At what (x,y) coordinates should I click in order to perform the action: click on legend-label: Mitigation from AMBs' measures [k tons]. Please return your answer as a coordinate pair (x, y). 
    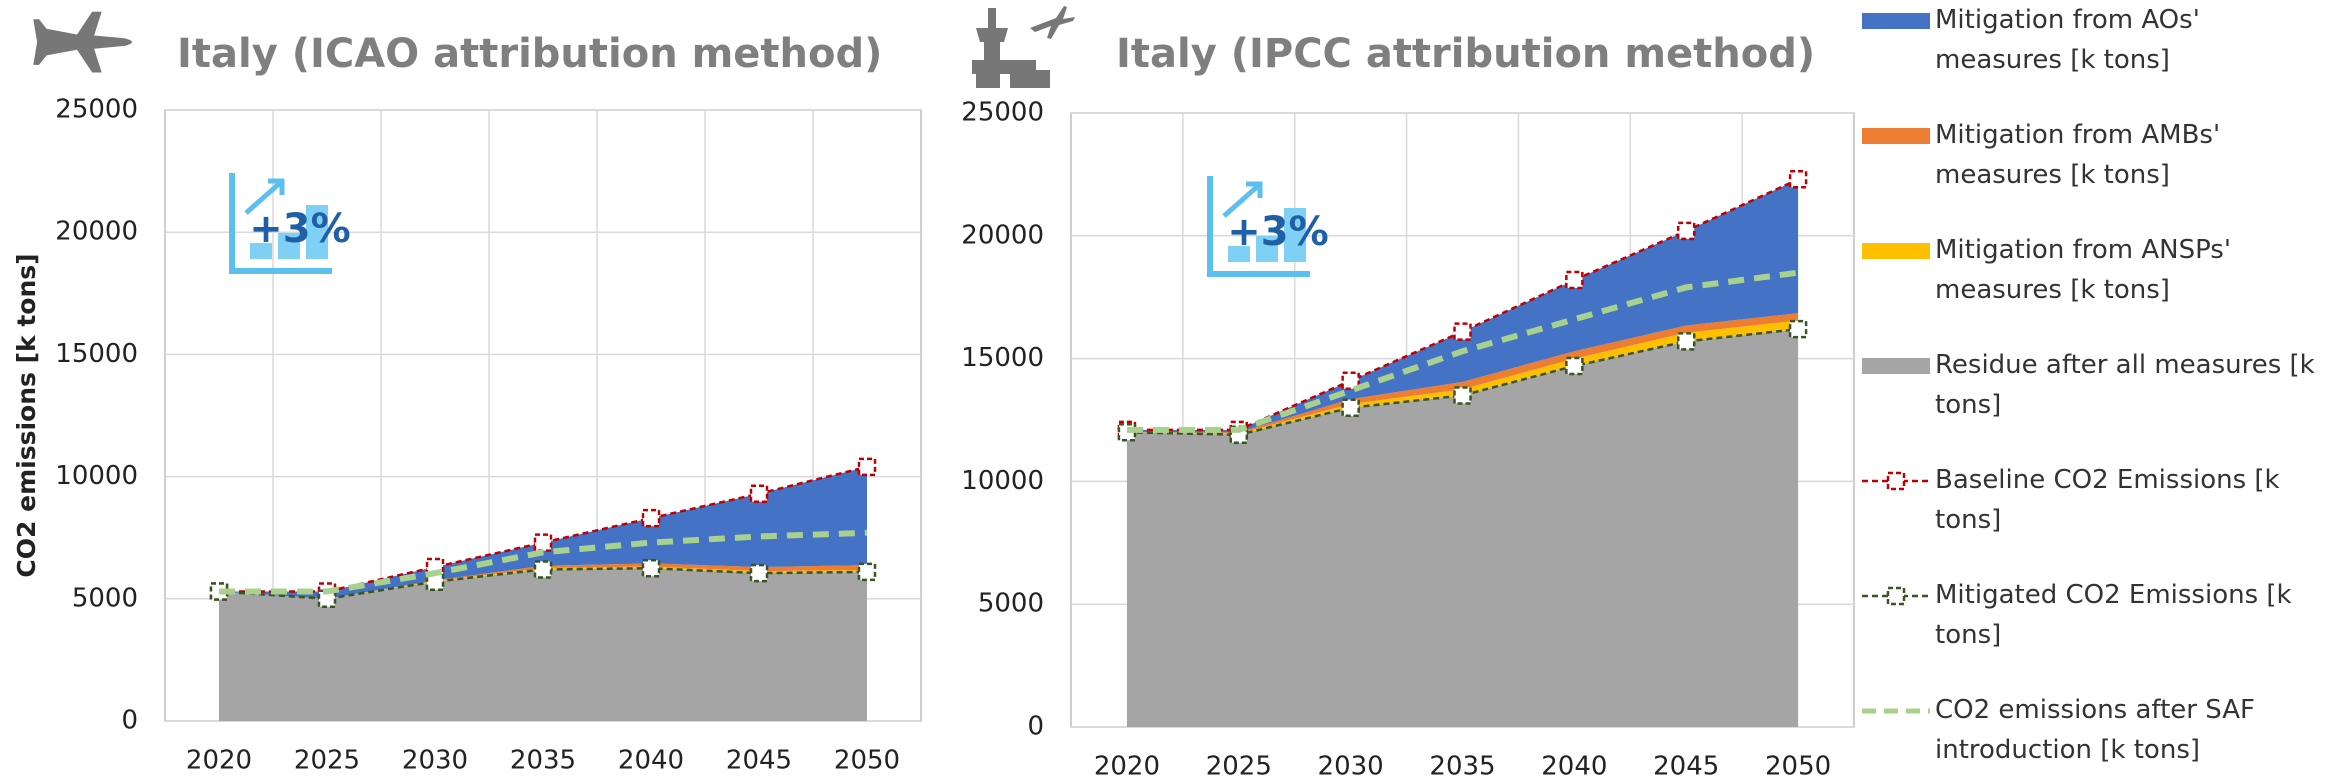
    Looking at the image, I should click on (2078, 155).